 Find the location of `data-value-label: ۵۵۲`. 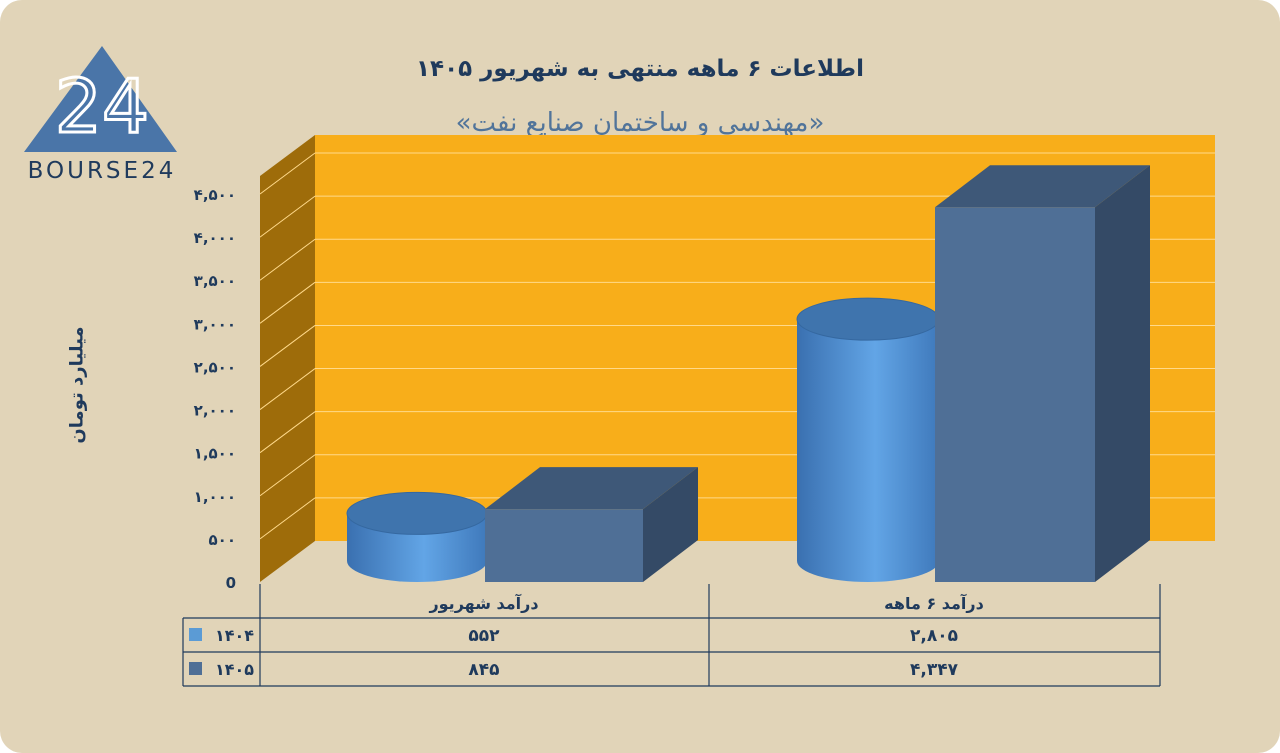

data-value-label: ۵۵۲ is located at coordinates (484, 636).